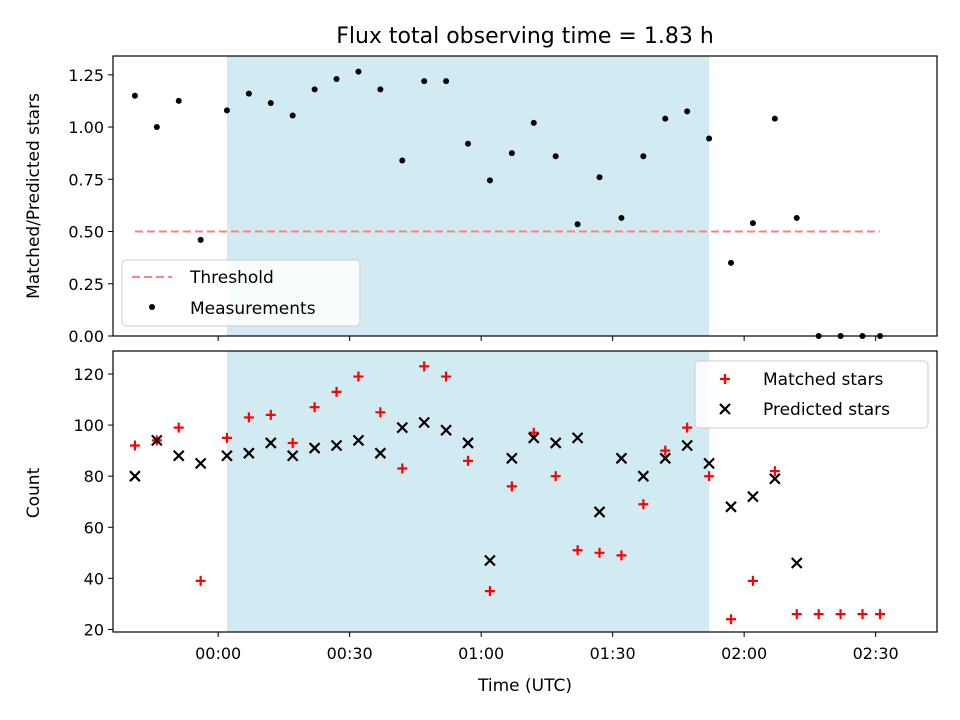  I want to click on y-tick-label: 0.50, so click(86, 232).